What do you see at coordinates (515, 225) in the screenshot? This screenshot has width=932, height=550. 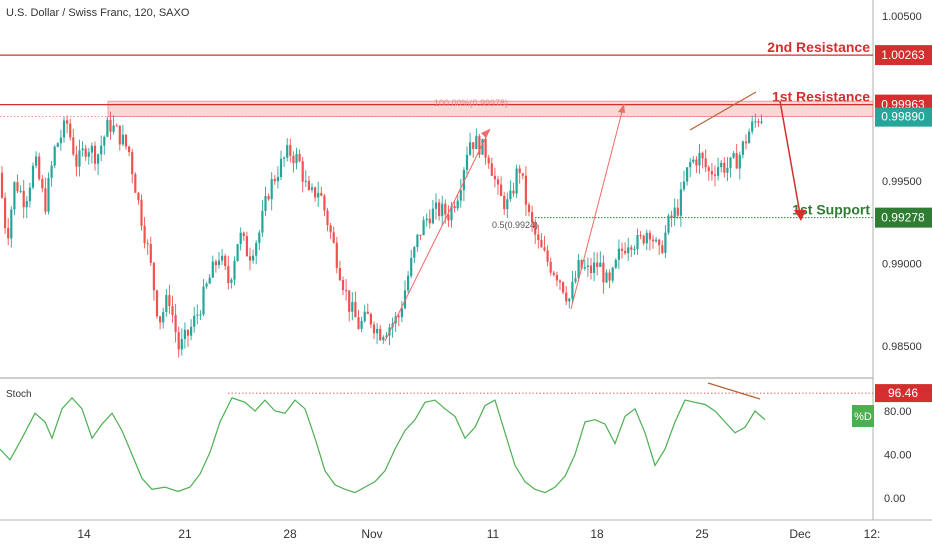 I see `fib-label-1: 0.5(0.9924)` at bounding box center [515, 225].